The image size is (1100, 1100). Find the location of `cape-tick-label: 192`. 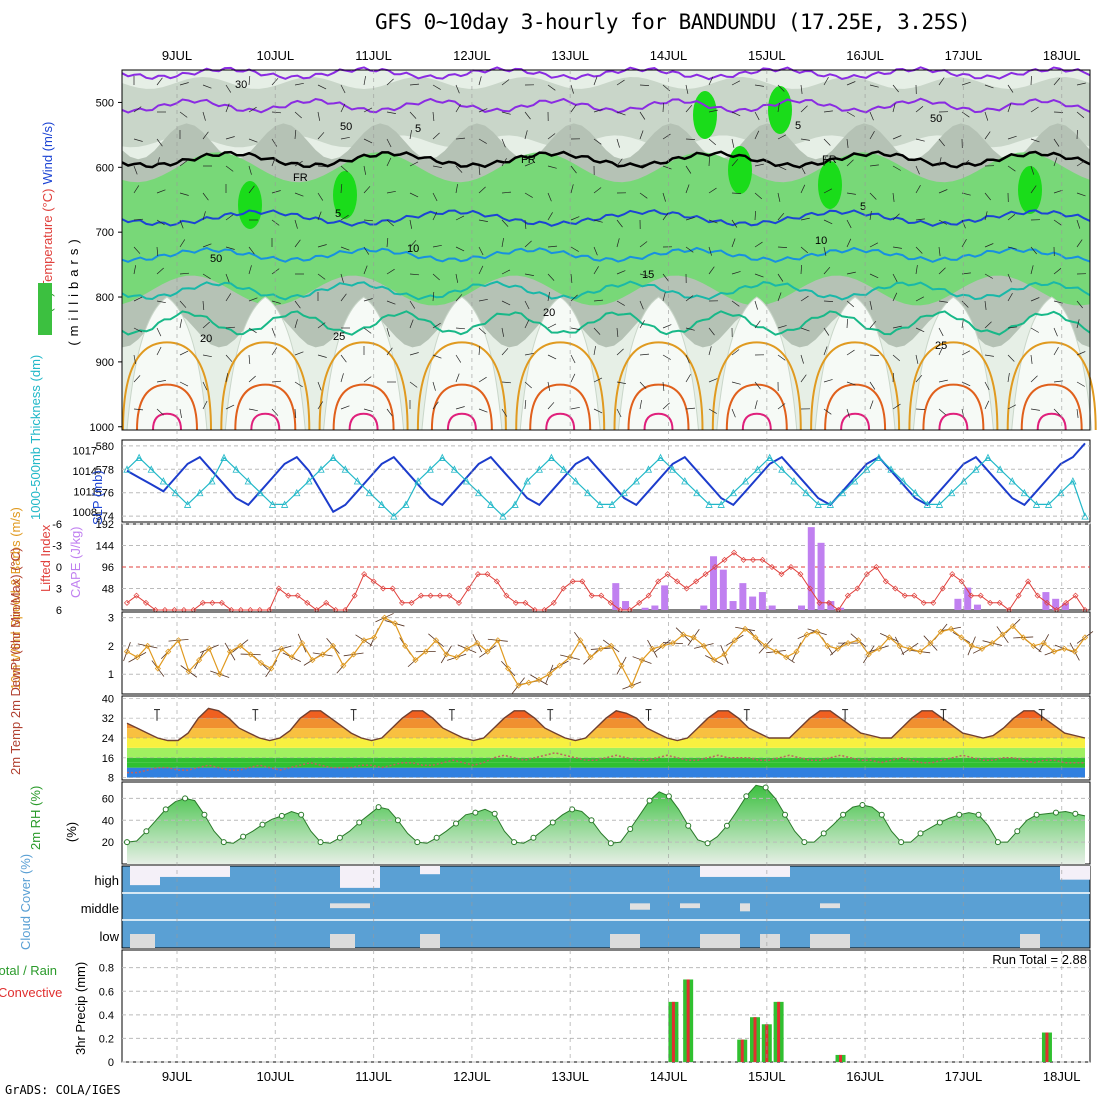

cape-tick-label: 192 is located at coordinates (105, 525).